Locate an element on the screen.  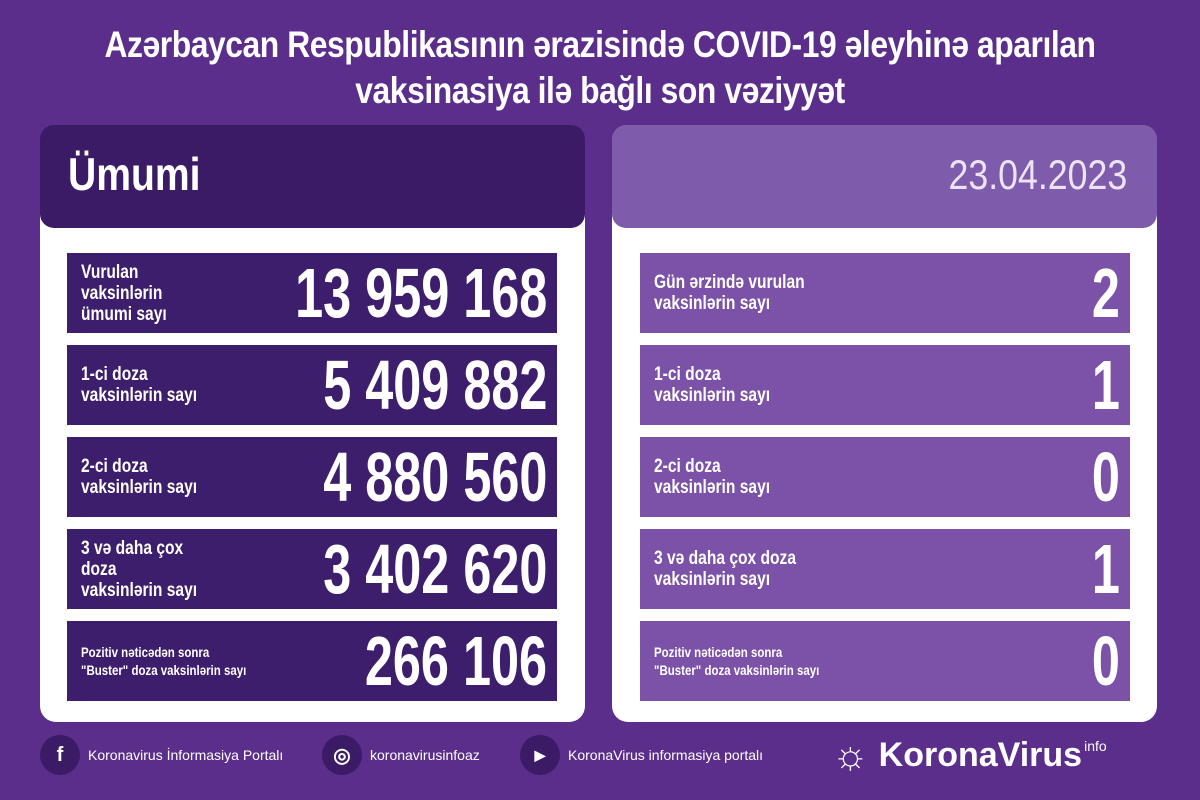
sun-virus-icon: ☼ is located at coordinates (850, 755).